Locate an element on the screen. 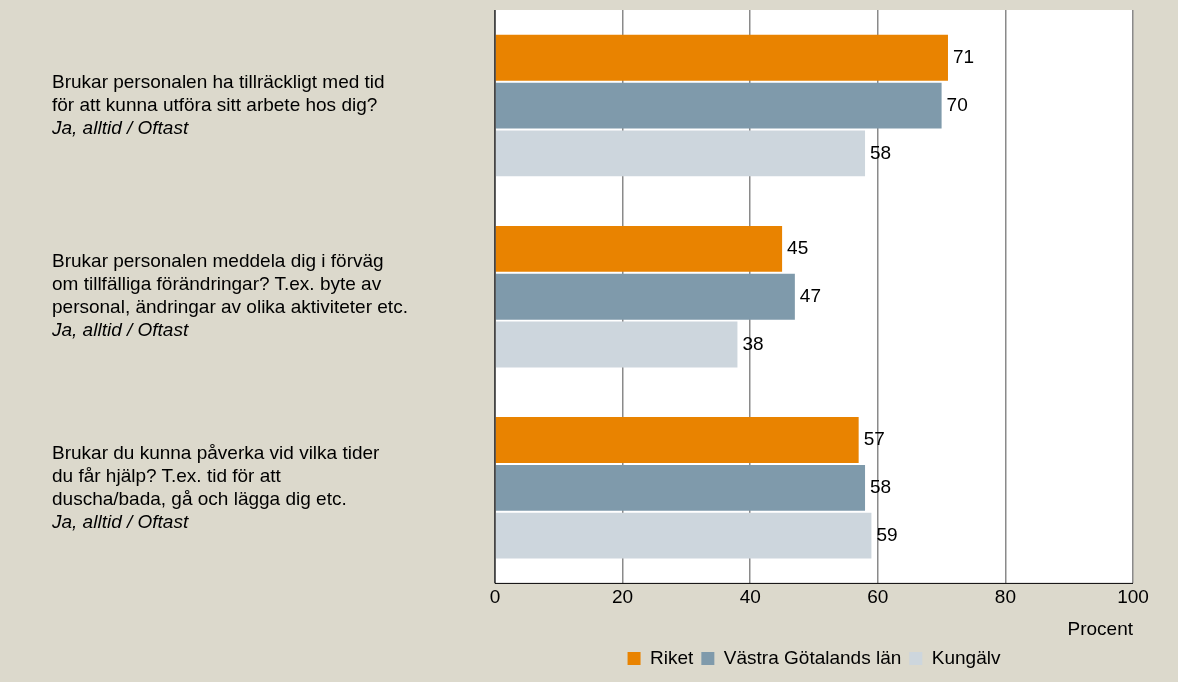 The image size is (1178, 682). x-tick-label: 60 is located at coordinates (878, 597).